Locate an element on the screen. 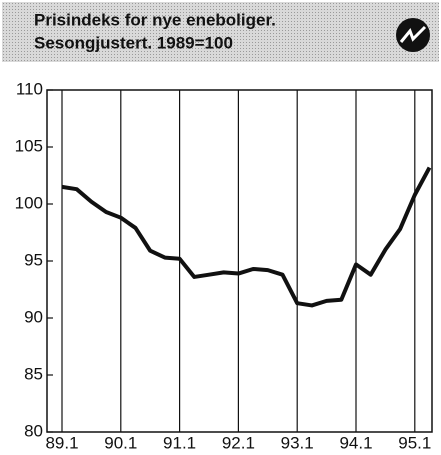  y-tick-label: 105 is located at coordinates (29, 145).